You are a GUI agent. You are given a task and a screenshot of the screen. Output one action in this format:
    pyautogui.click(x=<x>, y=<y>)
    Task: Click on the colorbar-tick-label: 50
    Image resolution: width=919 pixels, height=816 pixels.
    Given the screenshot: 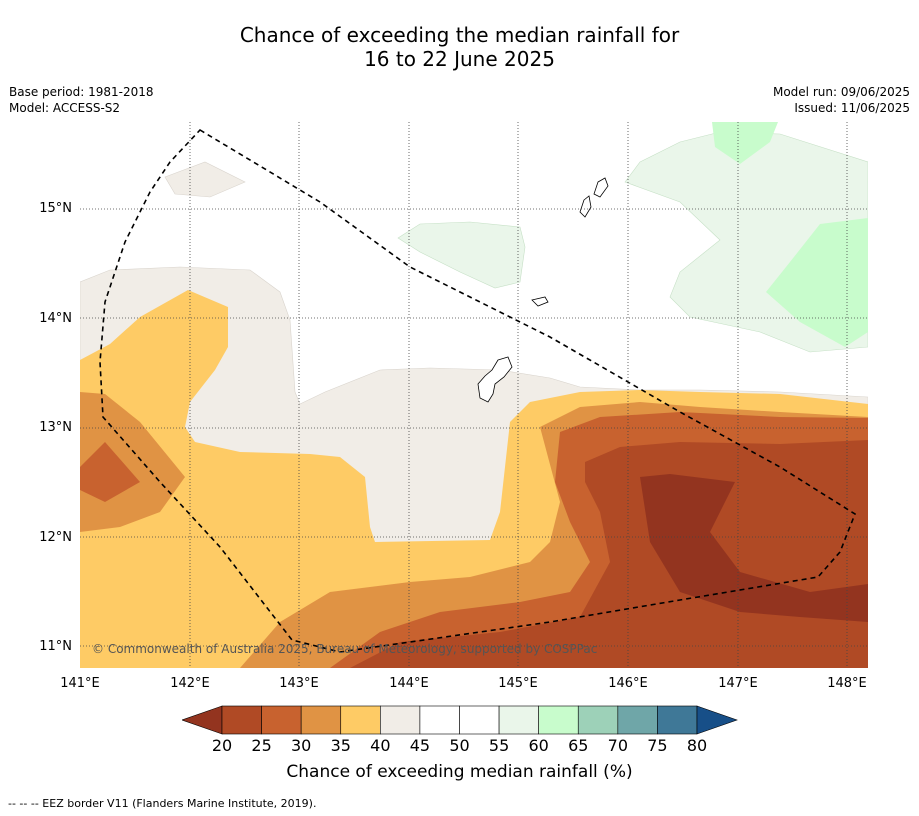 What is the action you would take?
    pyautogui.click(x=459, y=745)
    